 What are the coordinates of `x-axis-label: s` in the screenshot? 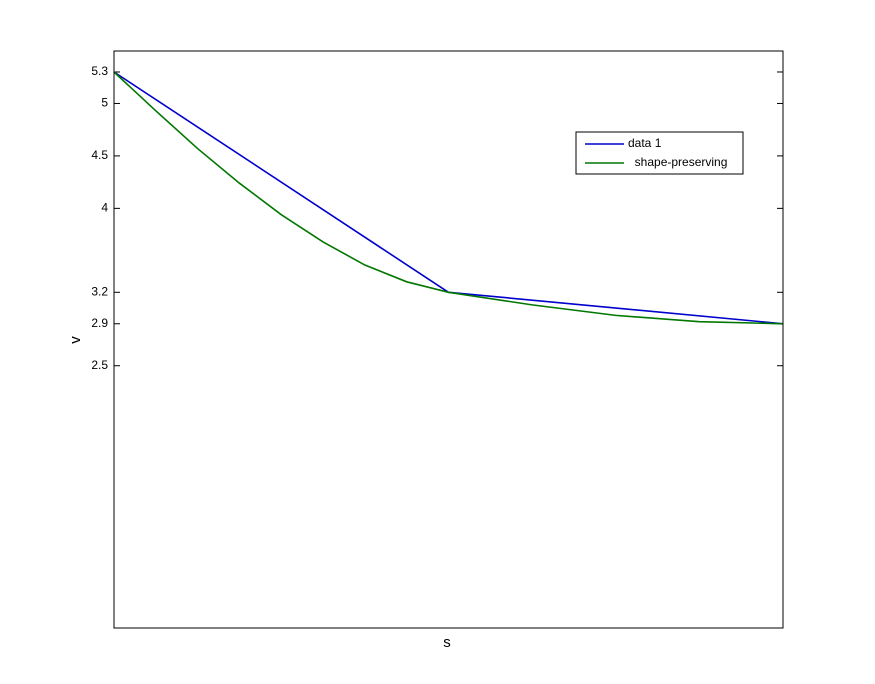 It's located at (447, 642).